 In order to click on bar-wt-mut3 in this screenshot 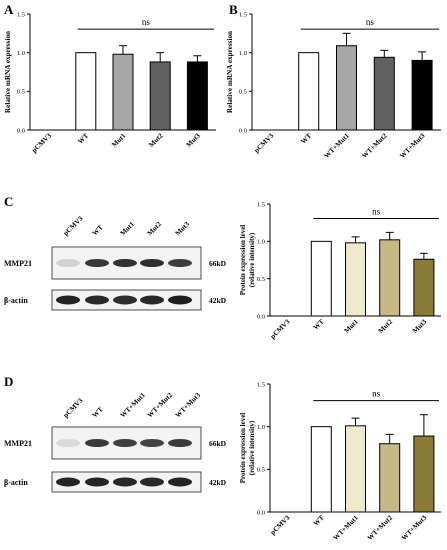, I will do `click(424, 474)`.